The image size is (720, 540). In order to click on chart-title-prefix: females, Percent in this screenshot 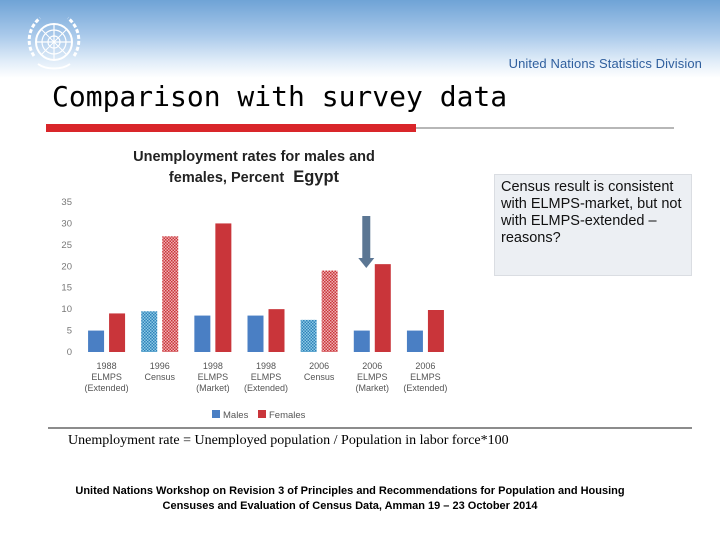, I will do `click(226, 178)`.